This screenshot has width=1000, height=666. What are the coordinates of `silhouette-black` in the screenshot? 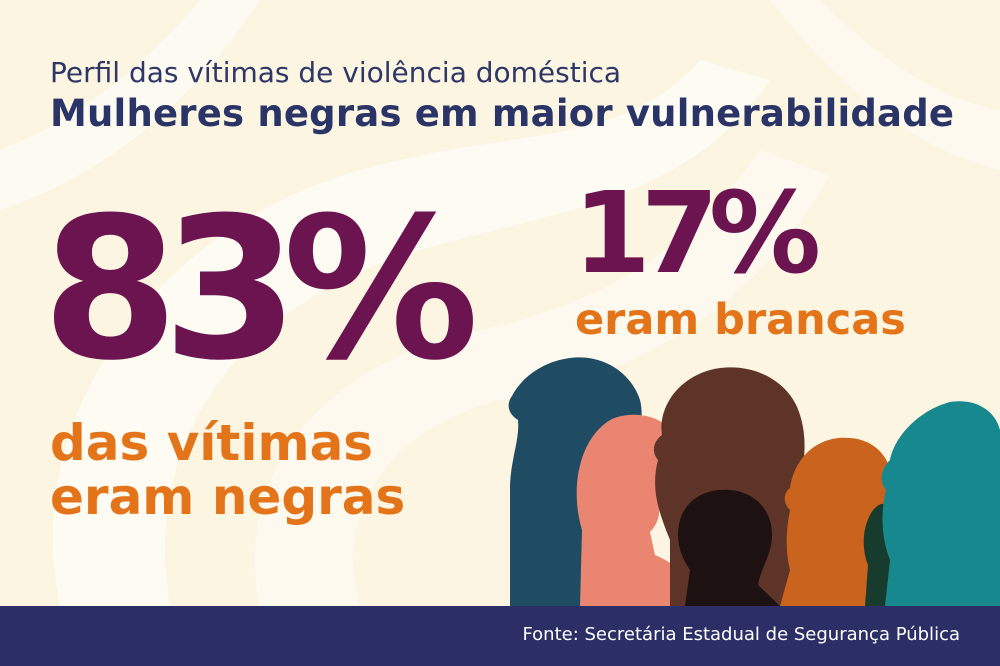 It's located at (729, 547).